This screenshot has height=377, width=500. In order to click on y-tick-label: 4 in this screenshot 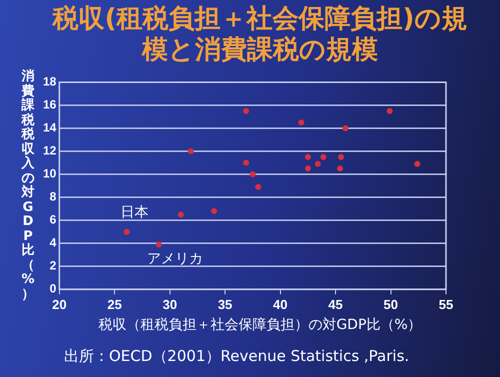, I will do `click(53, 243)`.